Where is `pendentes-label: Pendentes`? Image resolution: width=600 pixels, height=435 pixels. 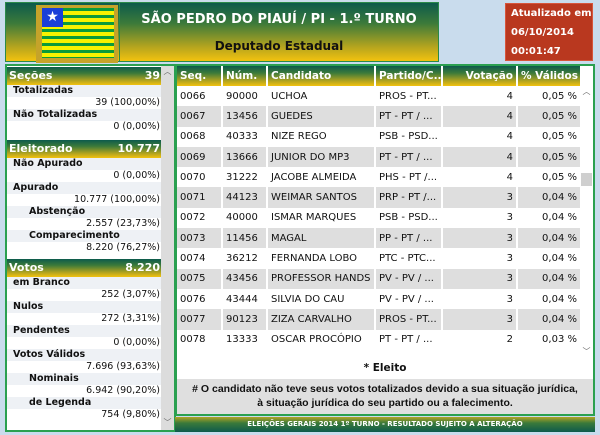 pendentes-label: Pendentes is located at coordinates (84, 331).